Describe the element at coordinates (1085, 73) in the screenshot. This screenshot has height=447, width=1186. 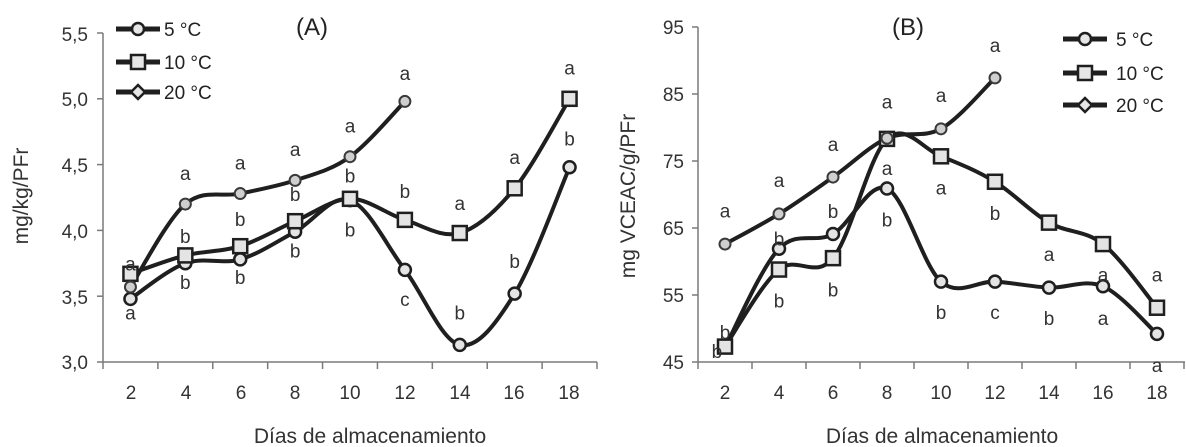
I see `square-marker-icon` at that location.